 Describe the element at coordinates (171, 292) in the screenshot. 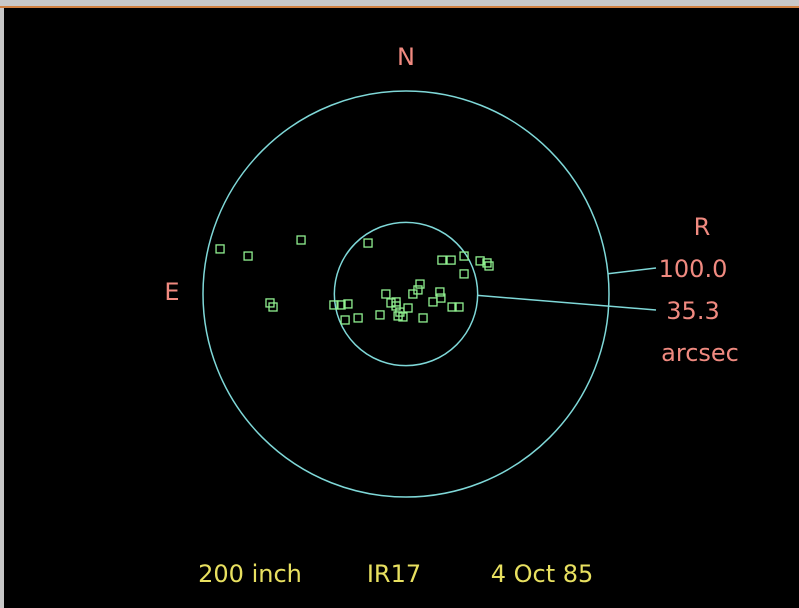

I see `east-label: E` at that location.